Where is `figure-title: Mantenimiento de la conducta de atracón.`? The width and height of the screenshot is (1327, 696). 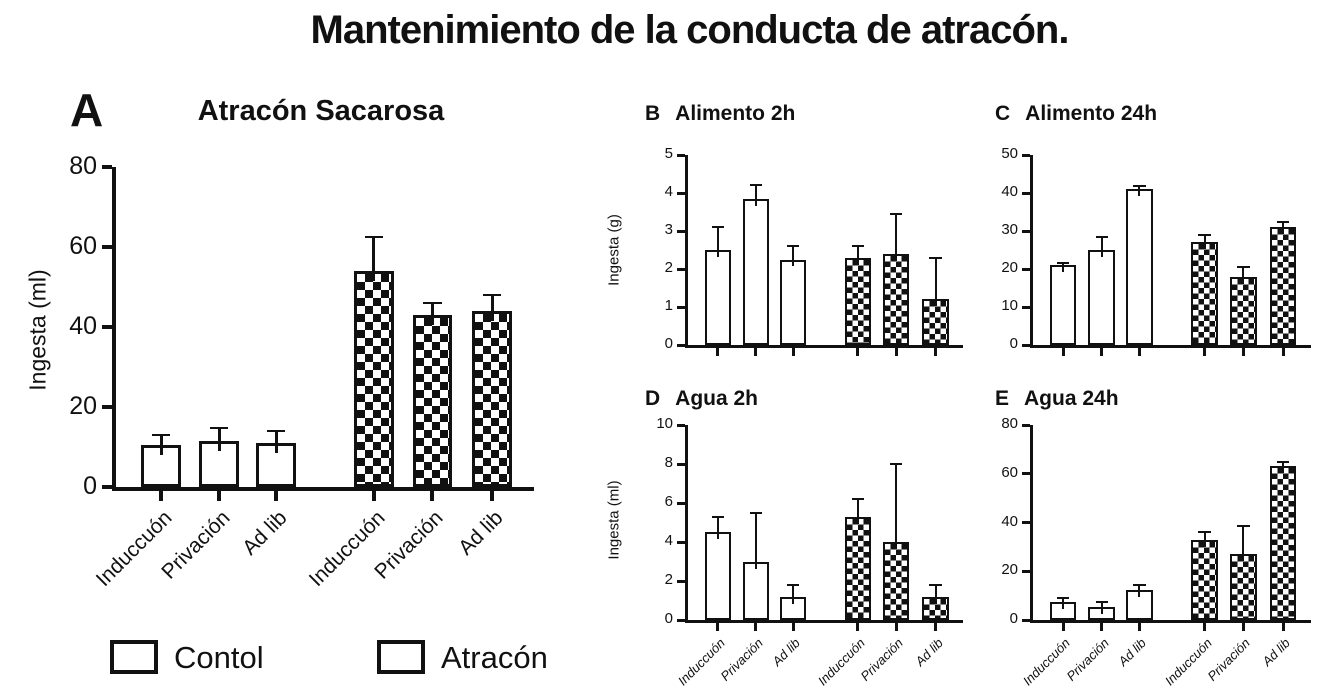 figure-title: Mantenimiento de la conducta de atracón. is located at coordinates (690, 30).